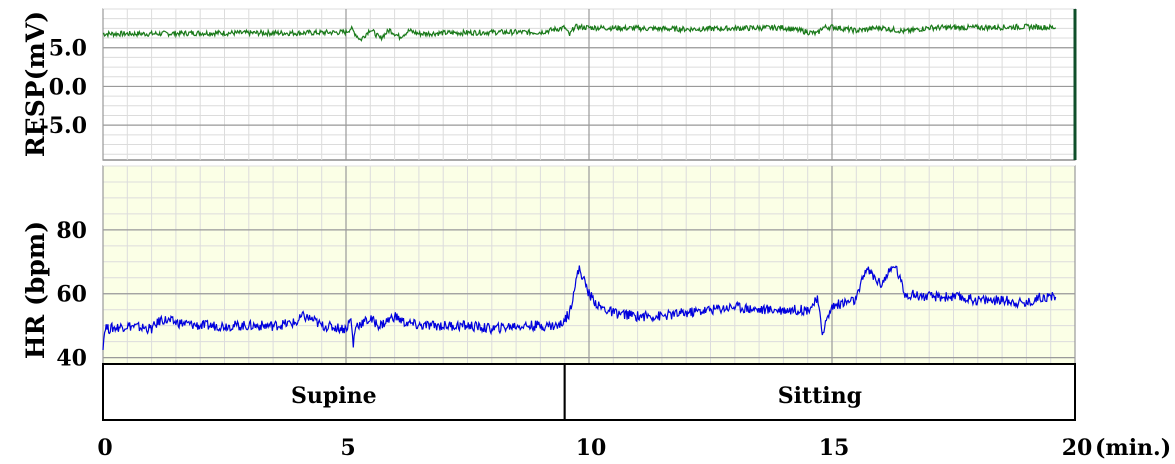 The height and width of the screenshot is (464, 1175). Describe the element at coordinates (68, 87) in the screenshot. I see `resp-y-tick-label: 0.0` at that location.